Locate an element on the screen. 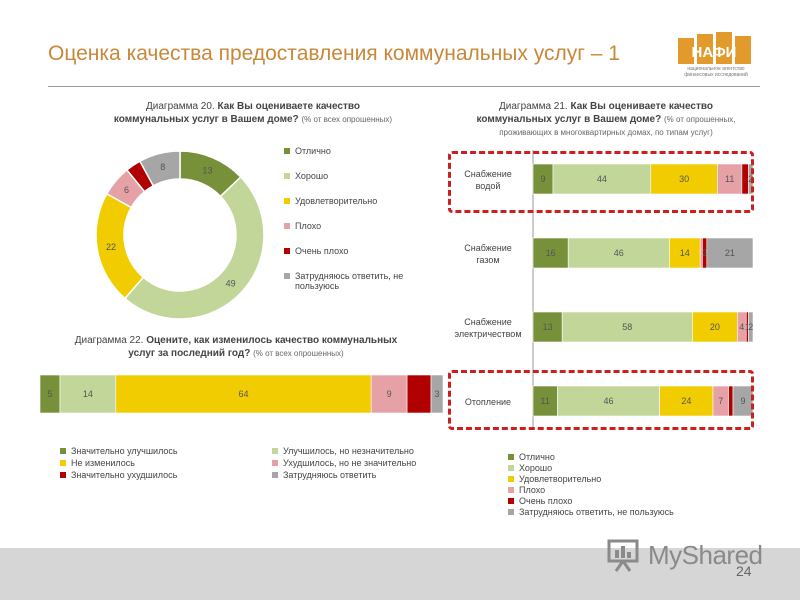  diagram21-category-label: газом is located at coordinates (487, 260).